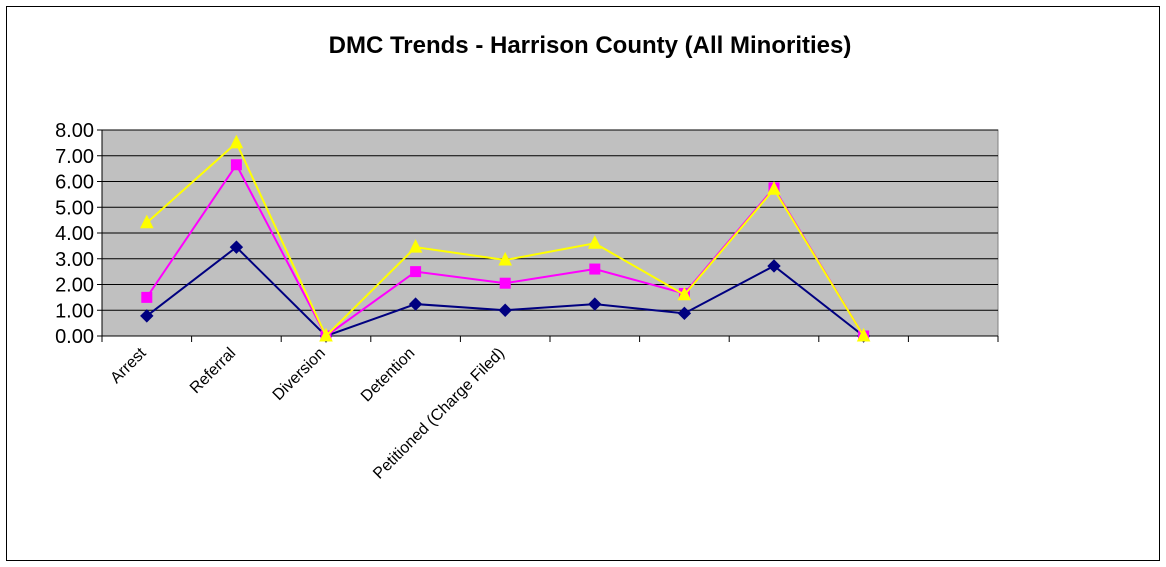 The image size is (1166, 567). I want to click on y-tick-label: 4.00, so click(74, 234).